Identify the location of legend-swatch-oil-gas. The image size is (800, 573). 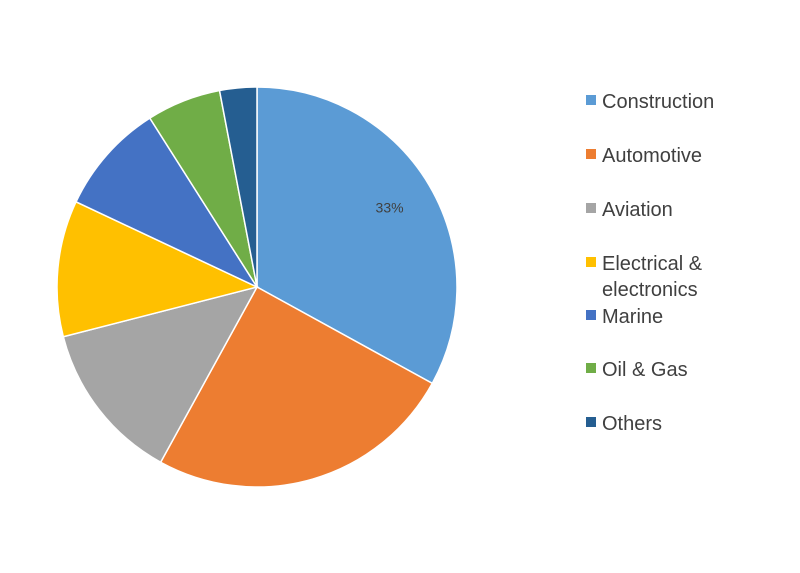
(591, 368).